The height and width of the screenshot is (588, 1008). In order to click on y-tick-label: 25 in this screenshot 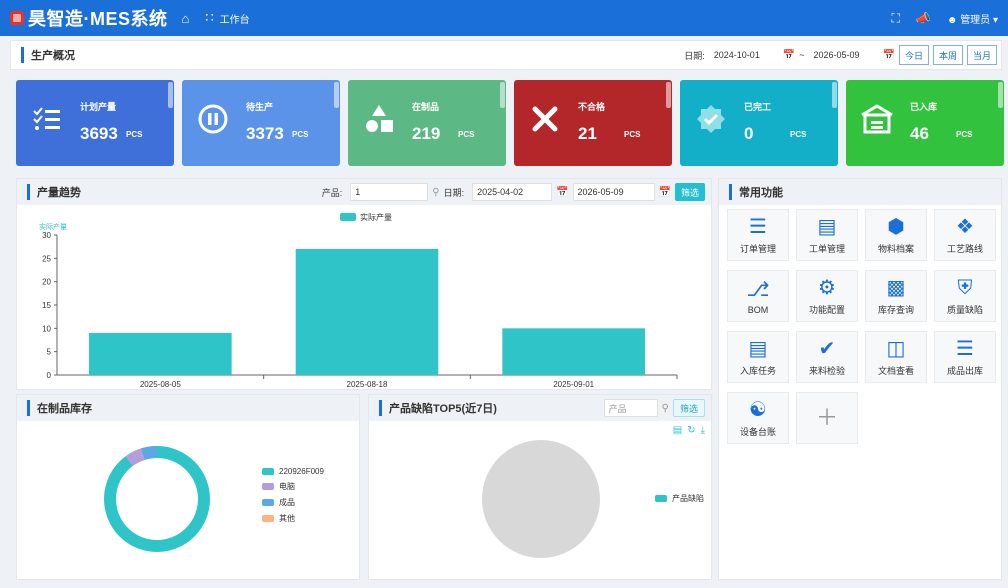, I will do `click(46, 258)`.